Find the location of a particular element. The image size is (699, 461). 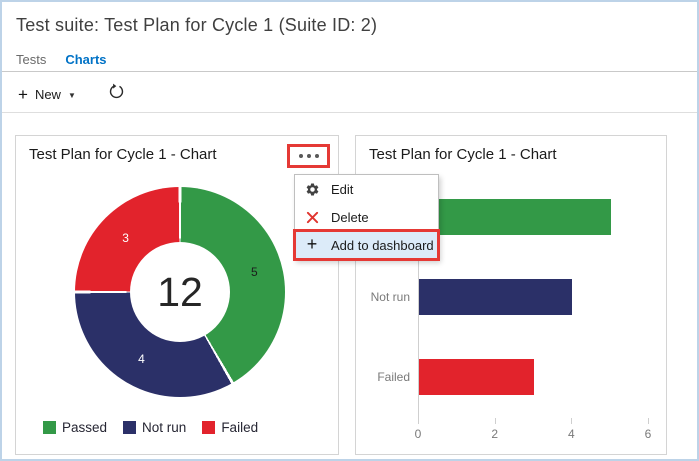

donut-hole: 12 is located at coordinates (180, 292).